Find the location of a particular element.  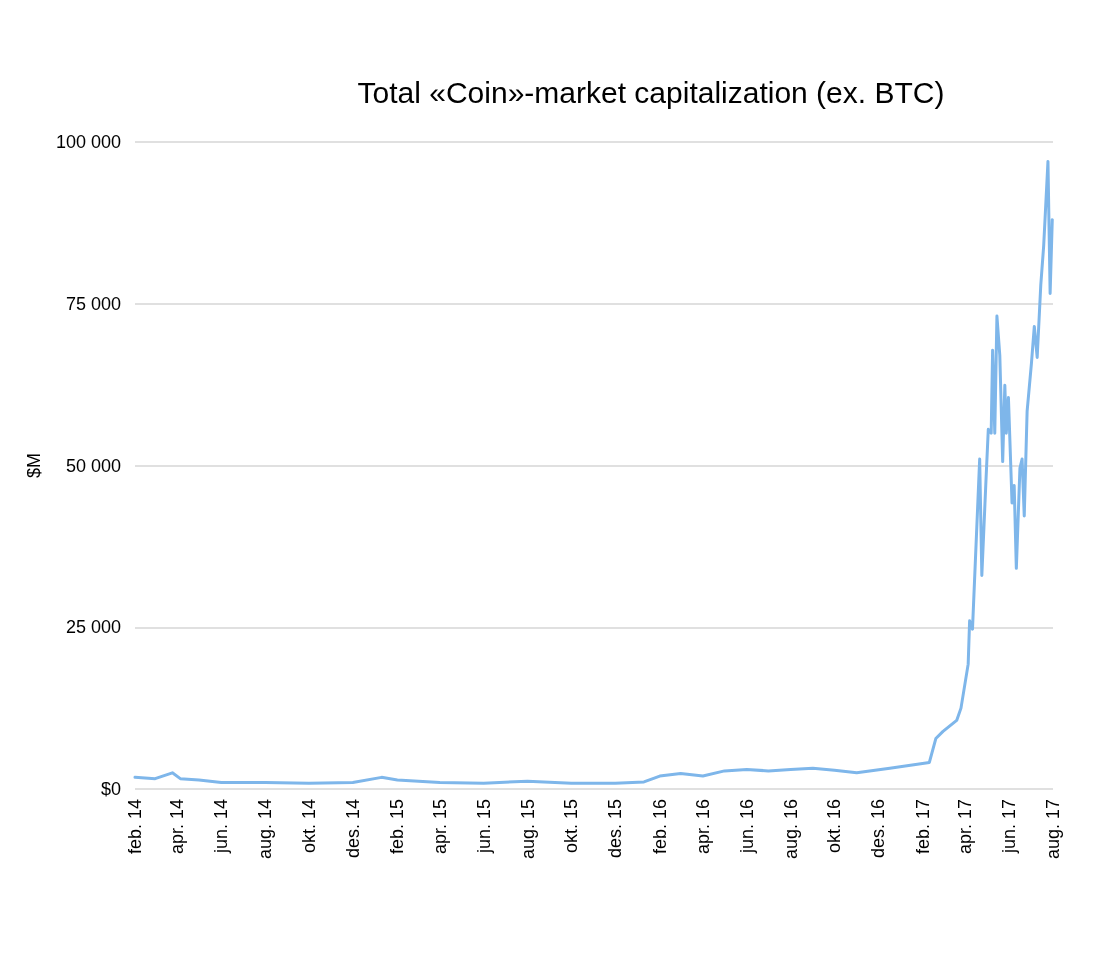

x-tick-label: aug. 14 is located at coordinates (265, 829).